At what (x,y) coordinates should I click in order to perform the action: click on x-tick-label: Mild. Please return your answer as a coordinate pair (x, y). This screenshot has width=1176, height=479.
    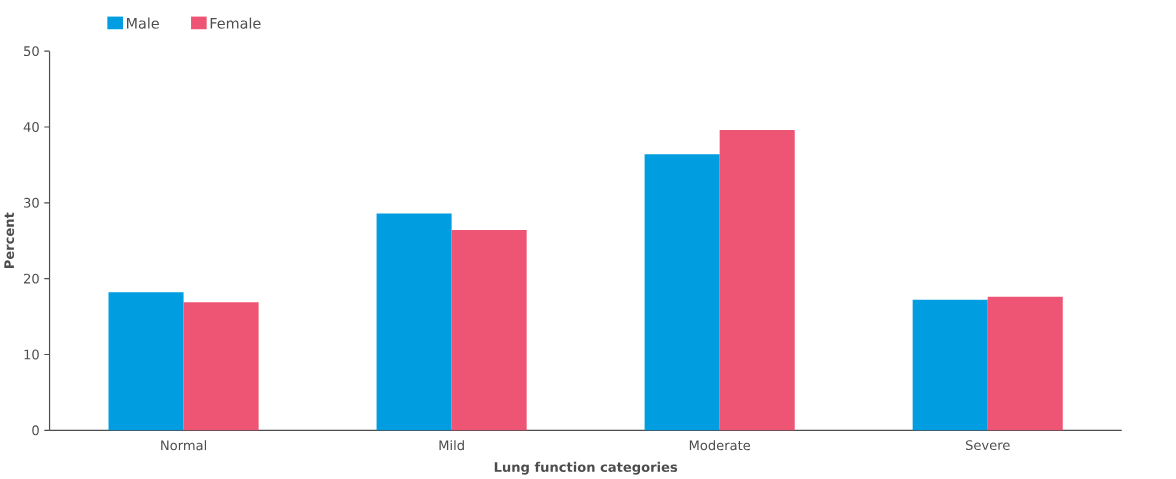
    Looking at the image, I should click on (451, 445).